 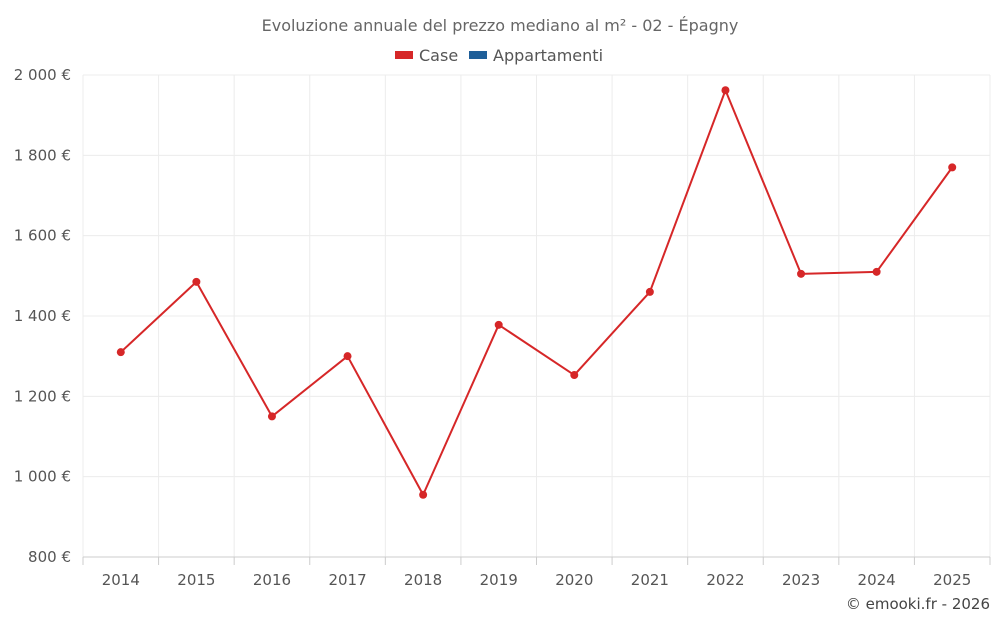 I want to click on y-tick-label: 800 €, so click(x=49, y=557).